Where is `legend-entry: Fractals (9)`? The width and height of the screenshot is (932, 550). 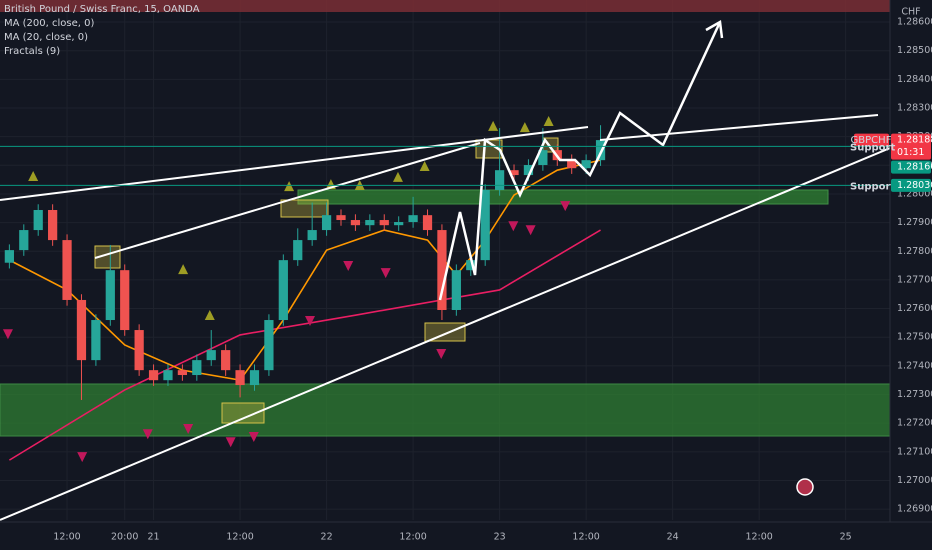 legend-entry: Fractals (9) is located at coordinates (32, 51).